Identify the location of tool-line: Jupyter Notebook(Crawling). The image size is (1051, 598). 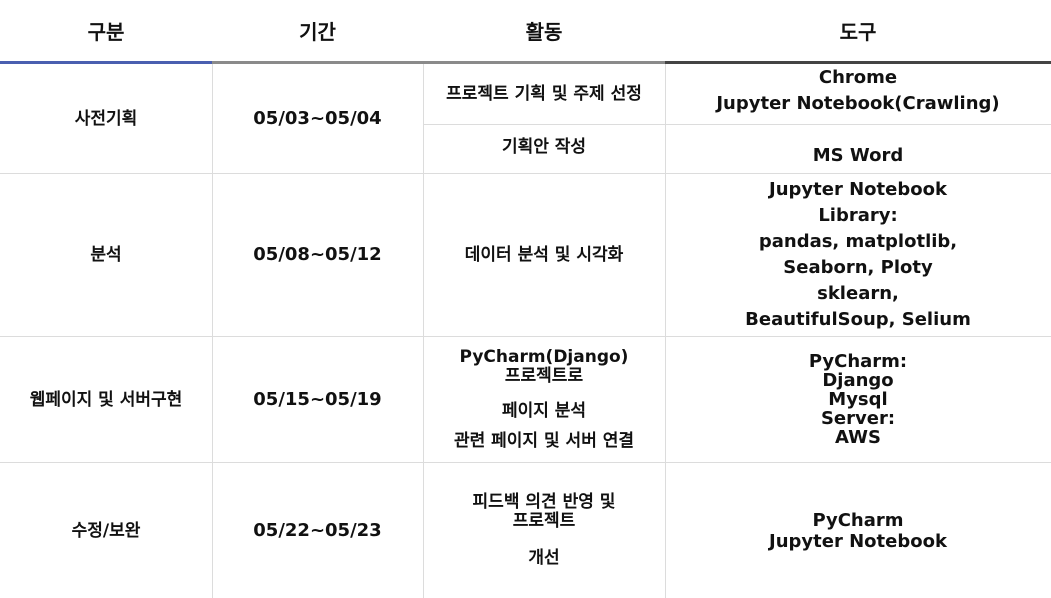
(858, 103).